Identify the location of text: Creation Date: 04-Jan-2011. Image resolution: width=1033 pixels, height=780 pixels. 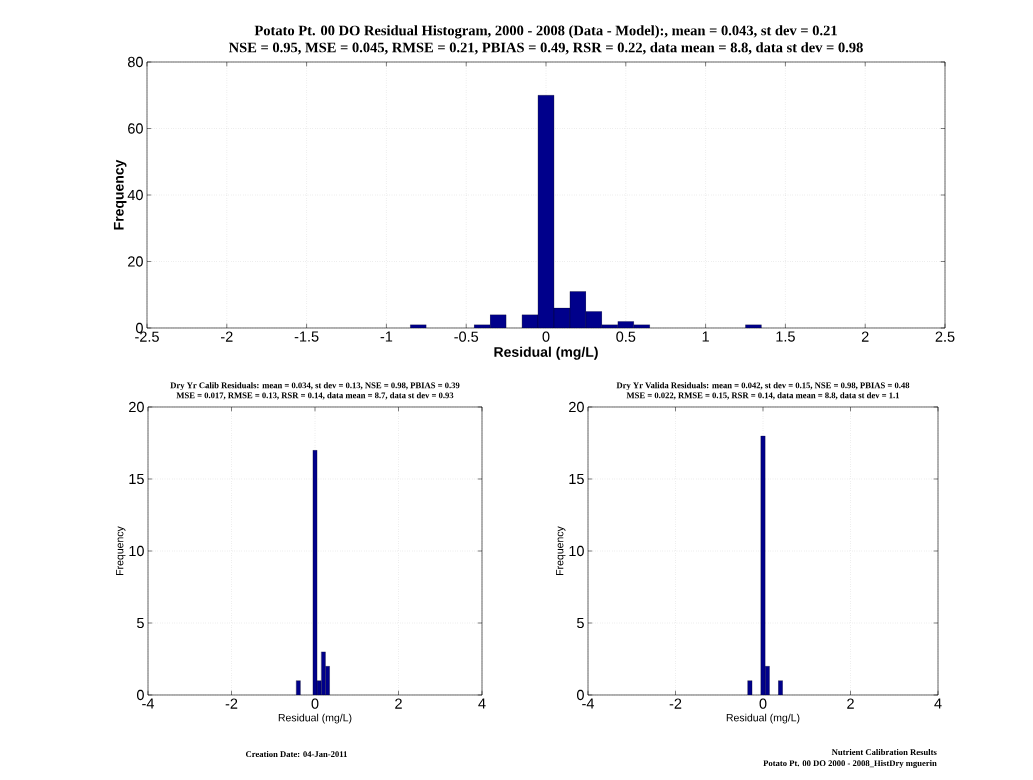
(296, 754).